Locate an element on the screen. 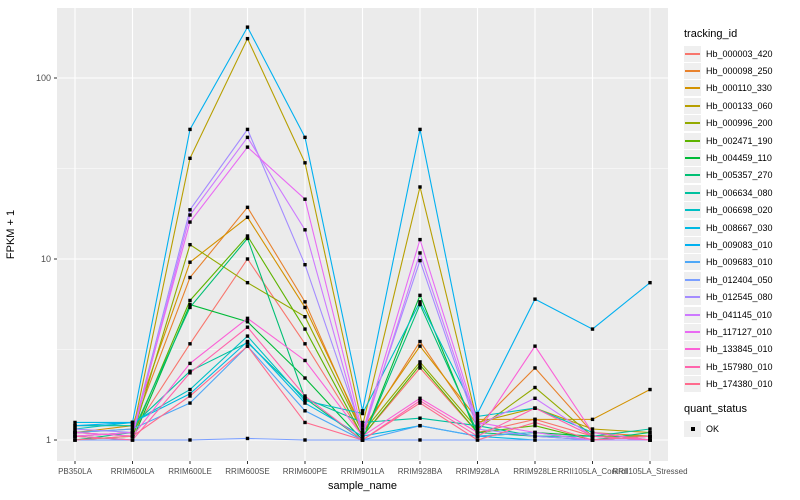 The width and height of the screenshot is (800, 500). legend-label: Hb_000133_060 is located at coordinates (739, 105).